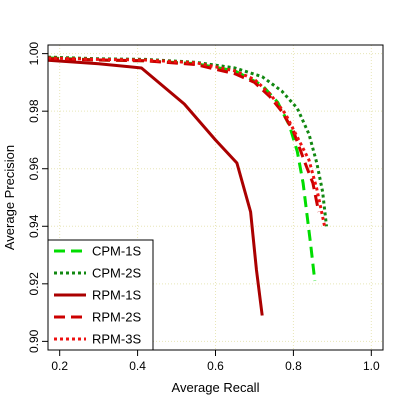  Describe the element at coordinates (9, 197) in the screenshot. I see `y-axis-label: Average Precision` at that location.